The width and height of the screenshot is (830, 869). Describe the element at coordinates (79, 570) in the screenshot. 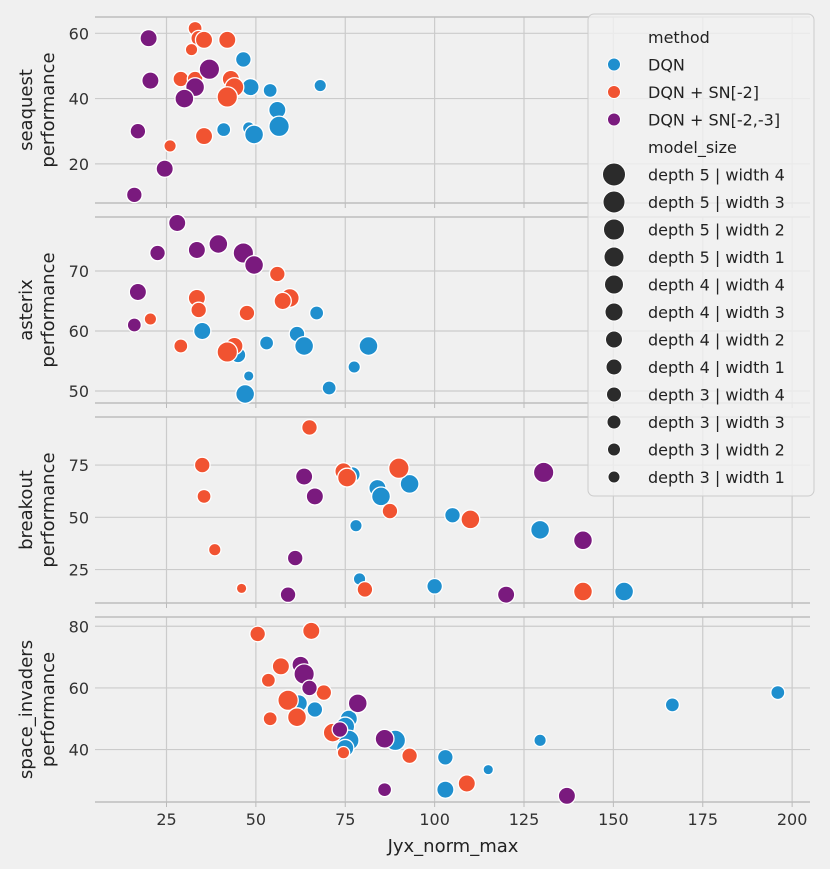

I see `y-tick-label: 25` at that location.